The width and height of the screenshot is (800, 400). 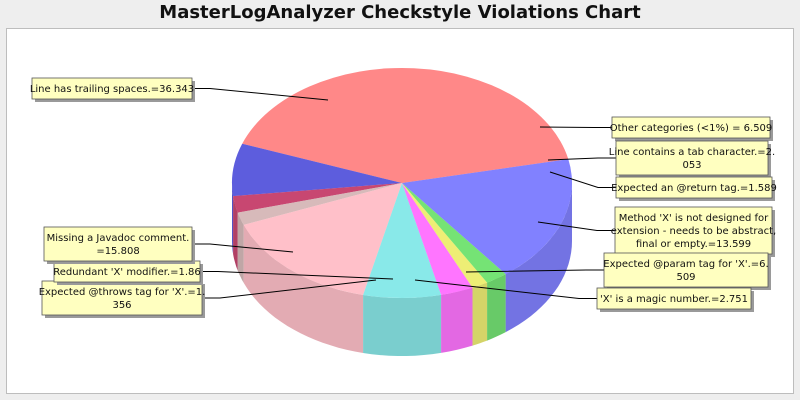 What do you see at coordinates (685, 264) in the screenshot?
I see `label-text: Expected @param tag for 'X'.=6.` at bounding box center [685, 264].